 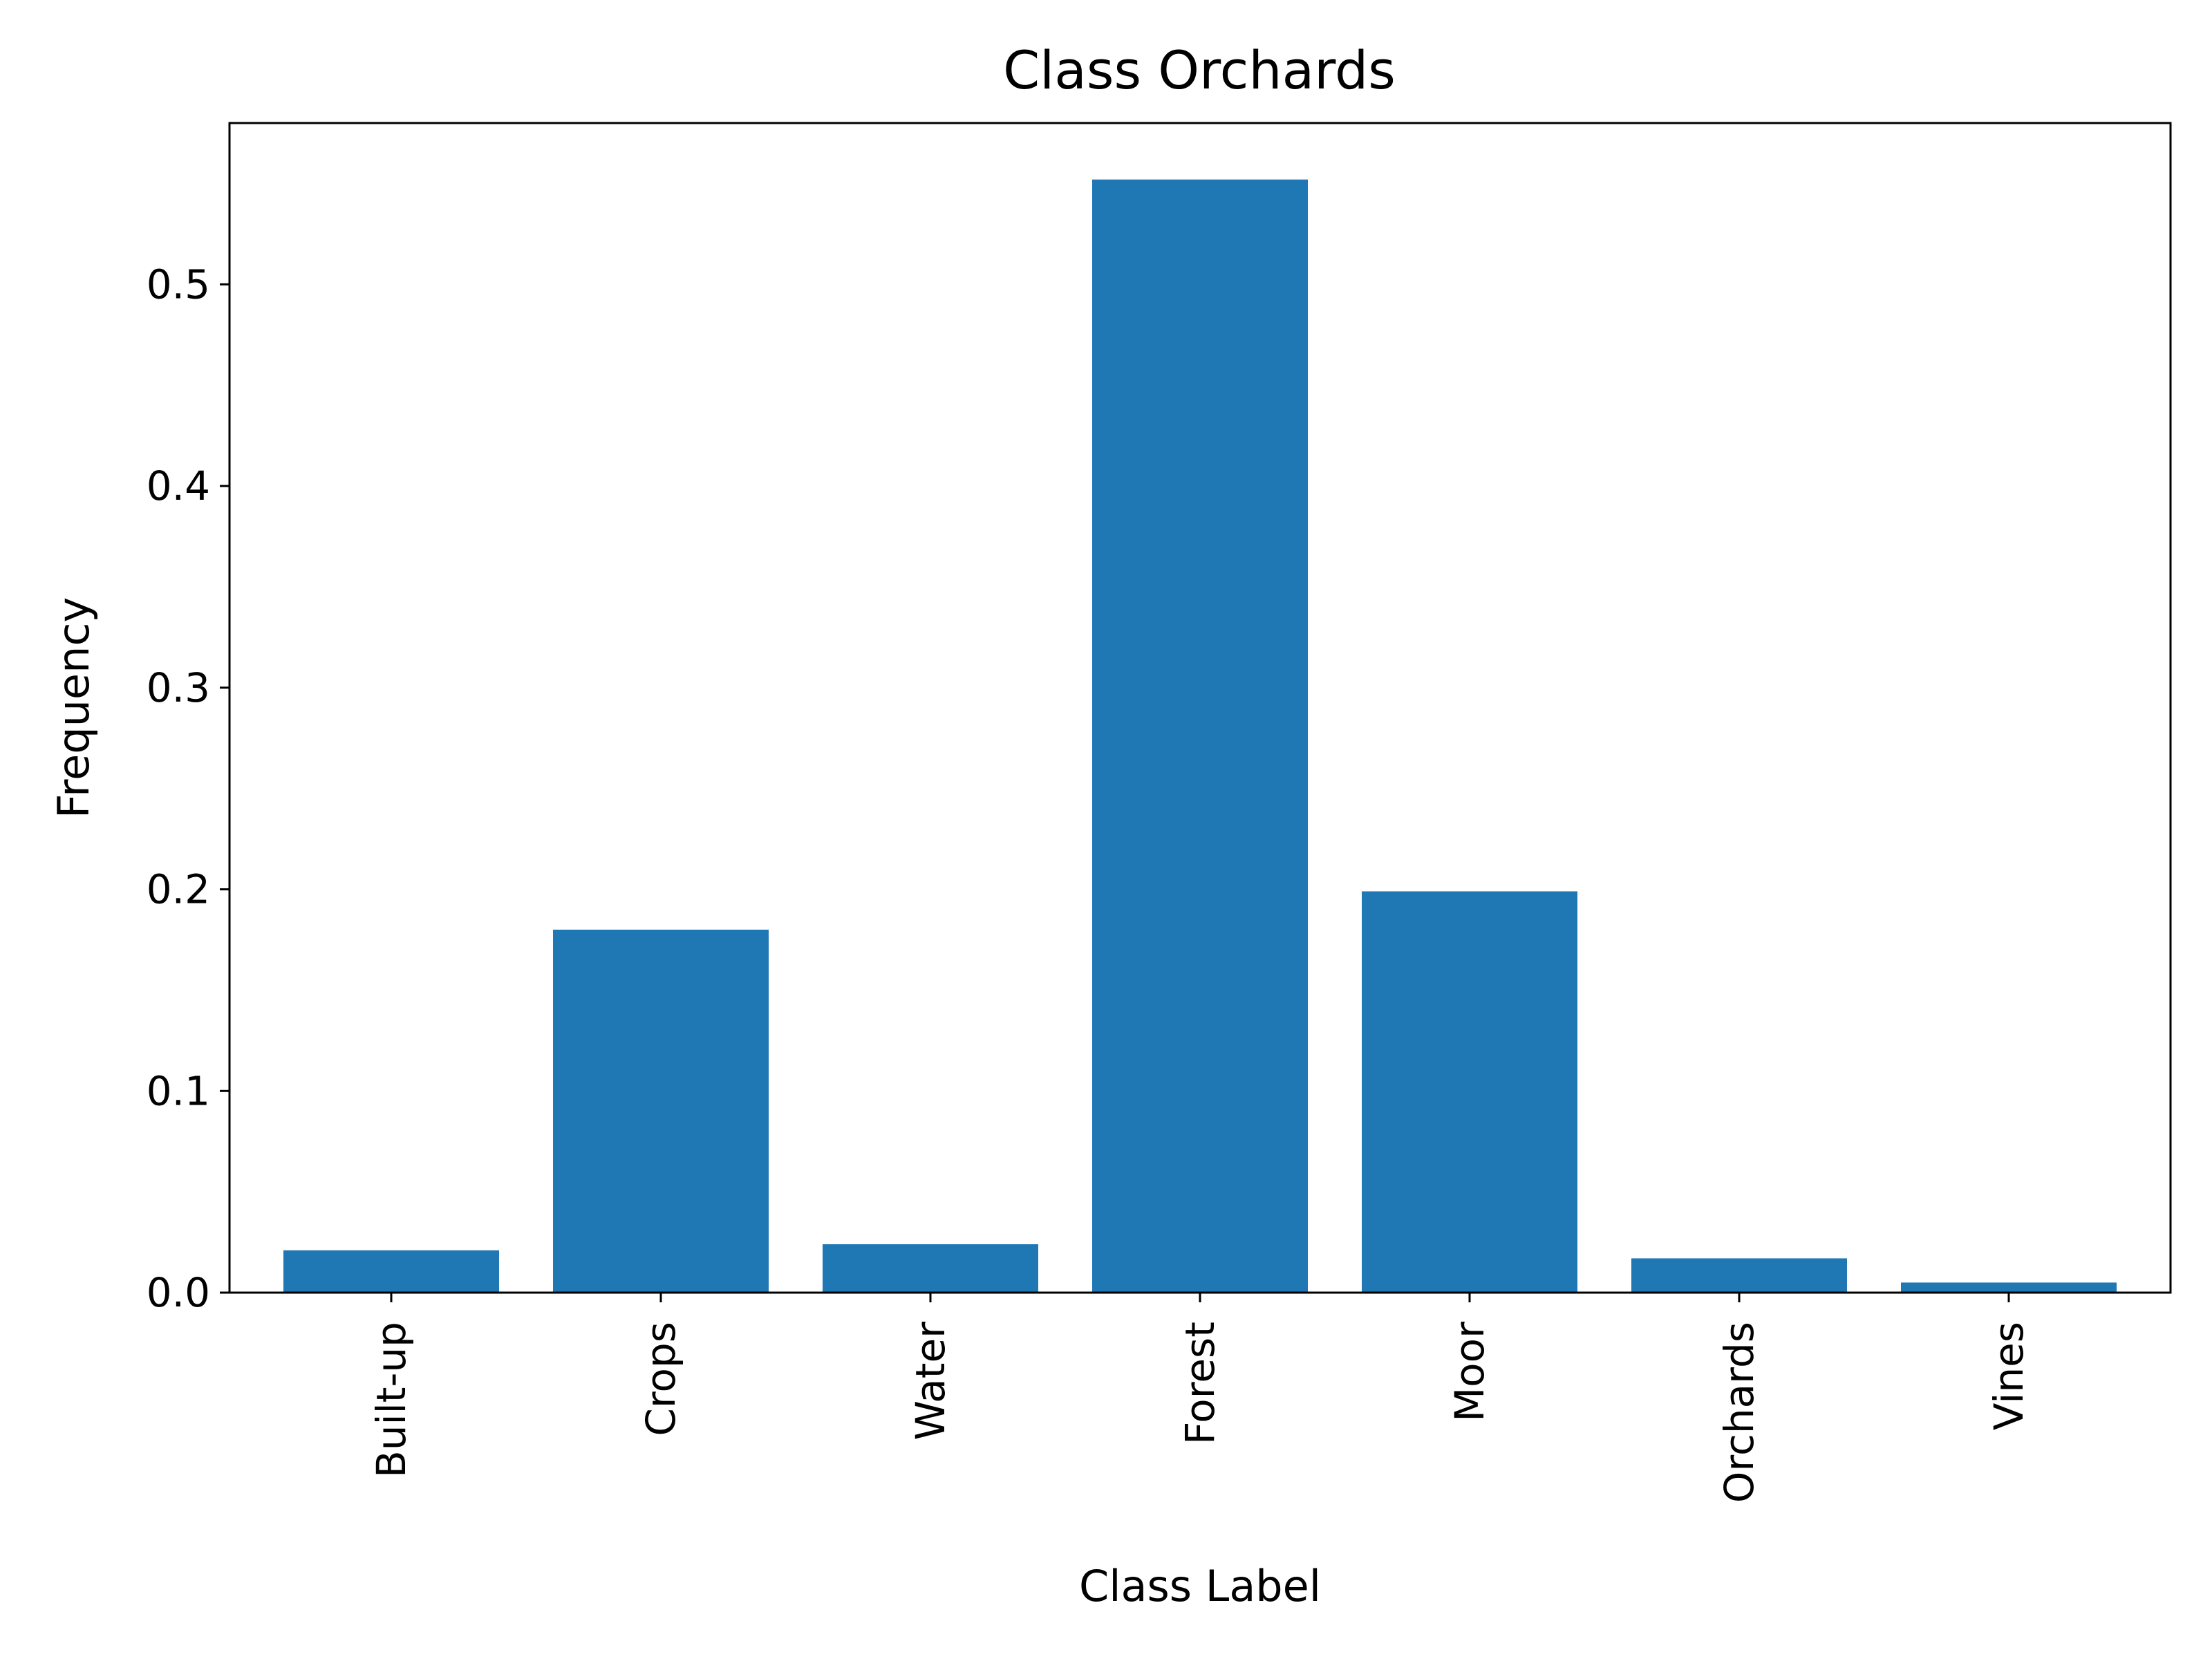 I want to click on bar-built-up, so click(x=391, y=1271).